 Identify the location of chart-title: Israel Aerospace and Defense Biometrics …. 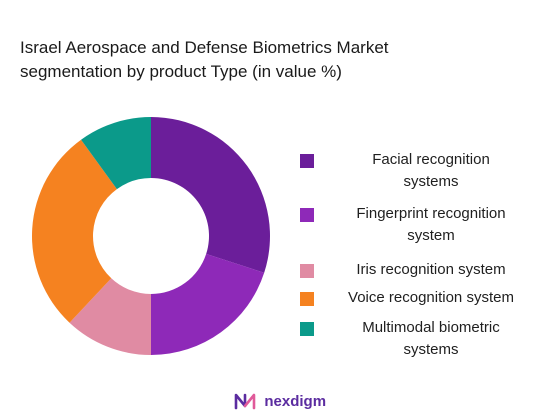
(280, 60).